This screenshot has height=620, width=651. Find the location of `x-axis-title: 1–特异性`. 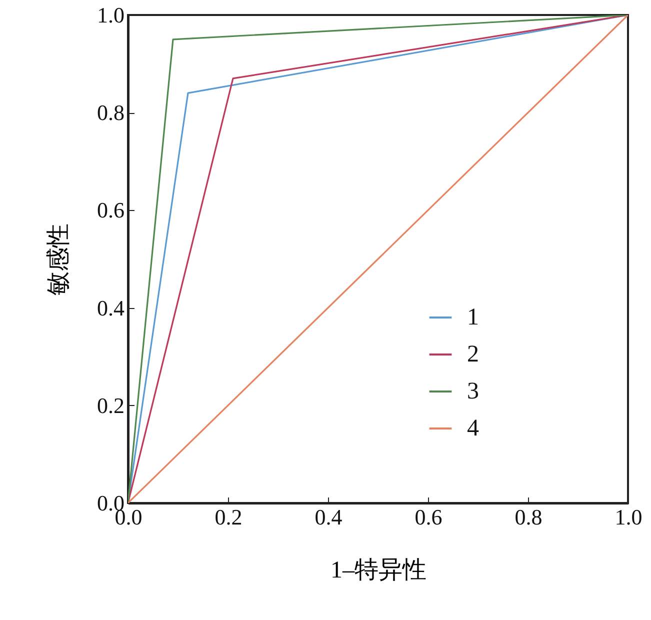

x-axis-title: 1–特异性 is located at coordinates (378, 571).